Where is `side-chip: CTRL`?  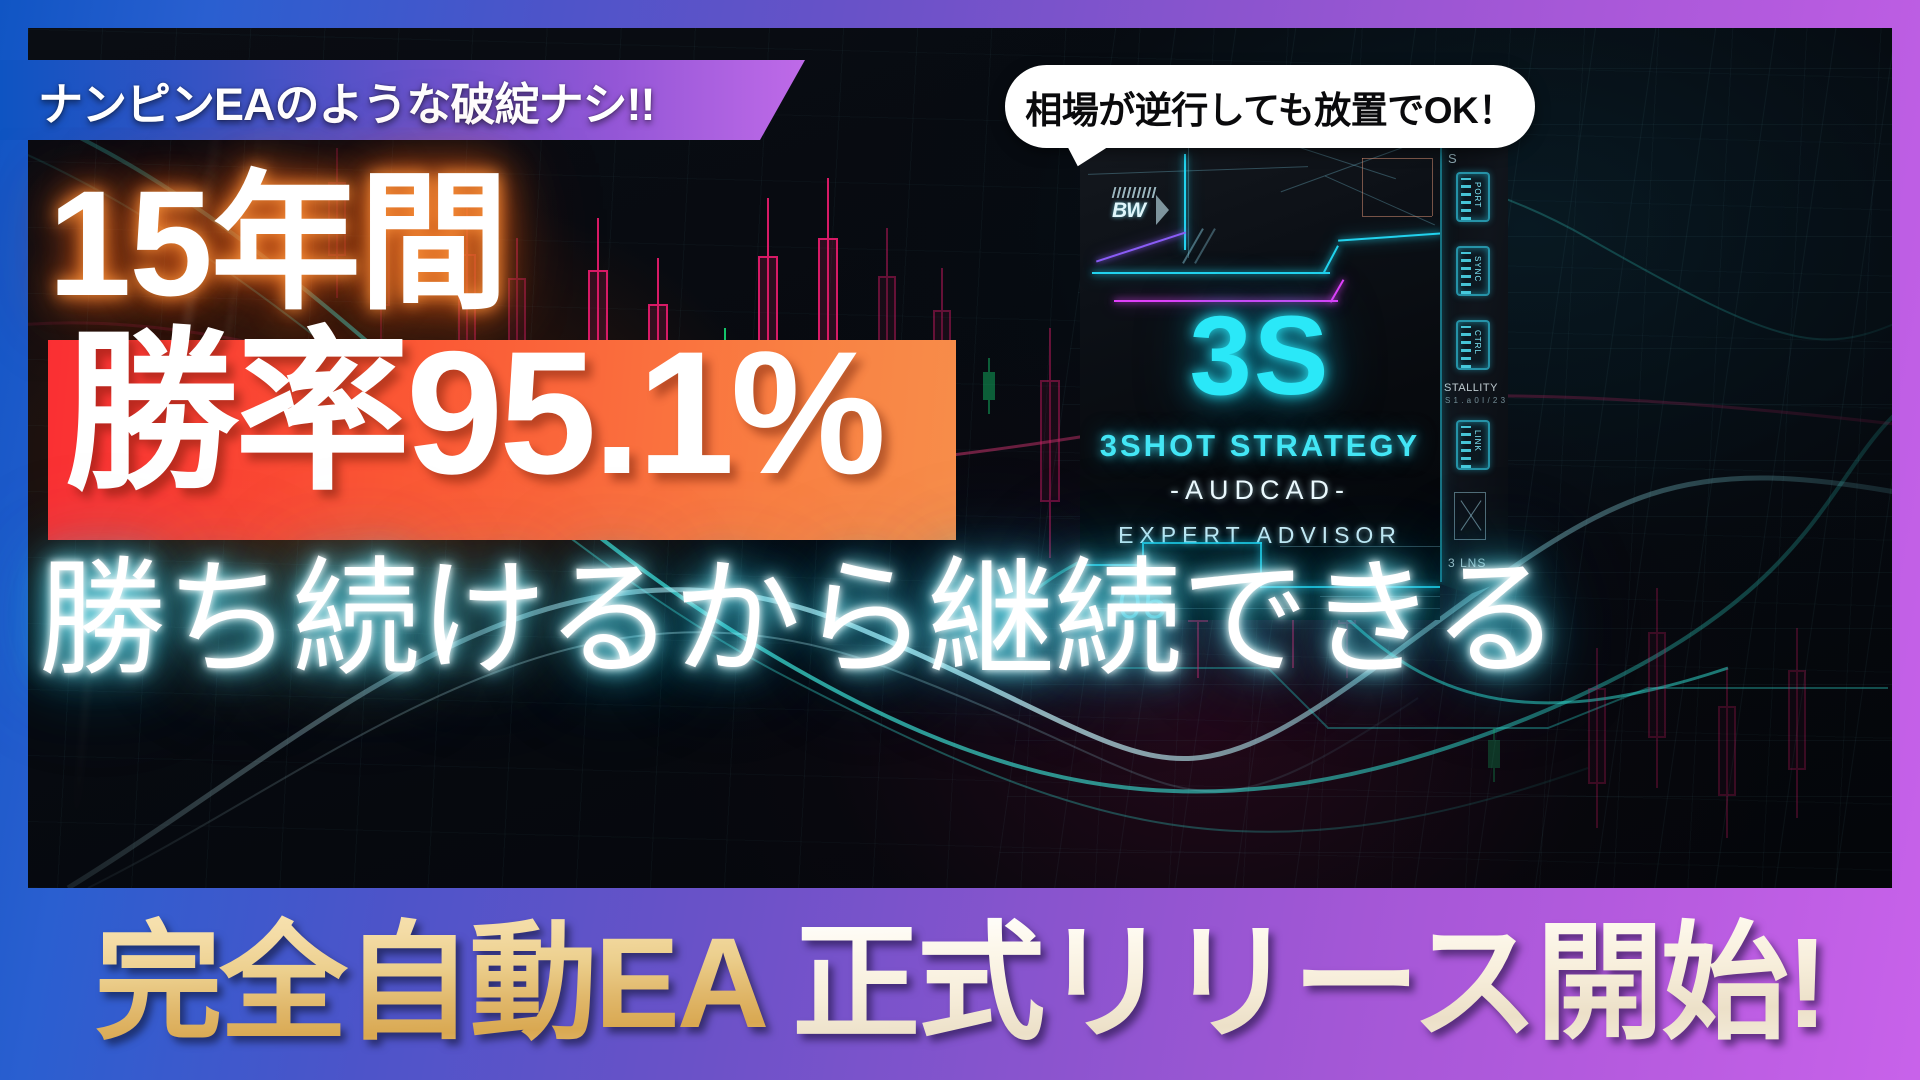
side-chip: CTRL is located at coordinates (1473, 345).